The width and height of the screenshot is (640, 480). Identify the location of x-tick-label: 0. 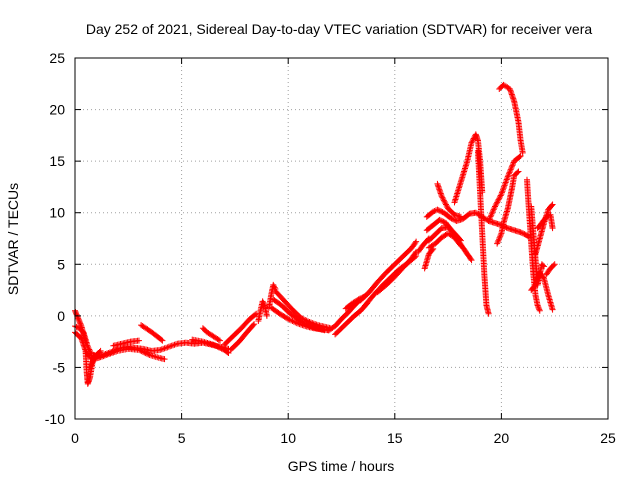
(75, 438).